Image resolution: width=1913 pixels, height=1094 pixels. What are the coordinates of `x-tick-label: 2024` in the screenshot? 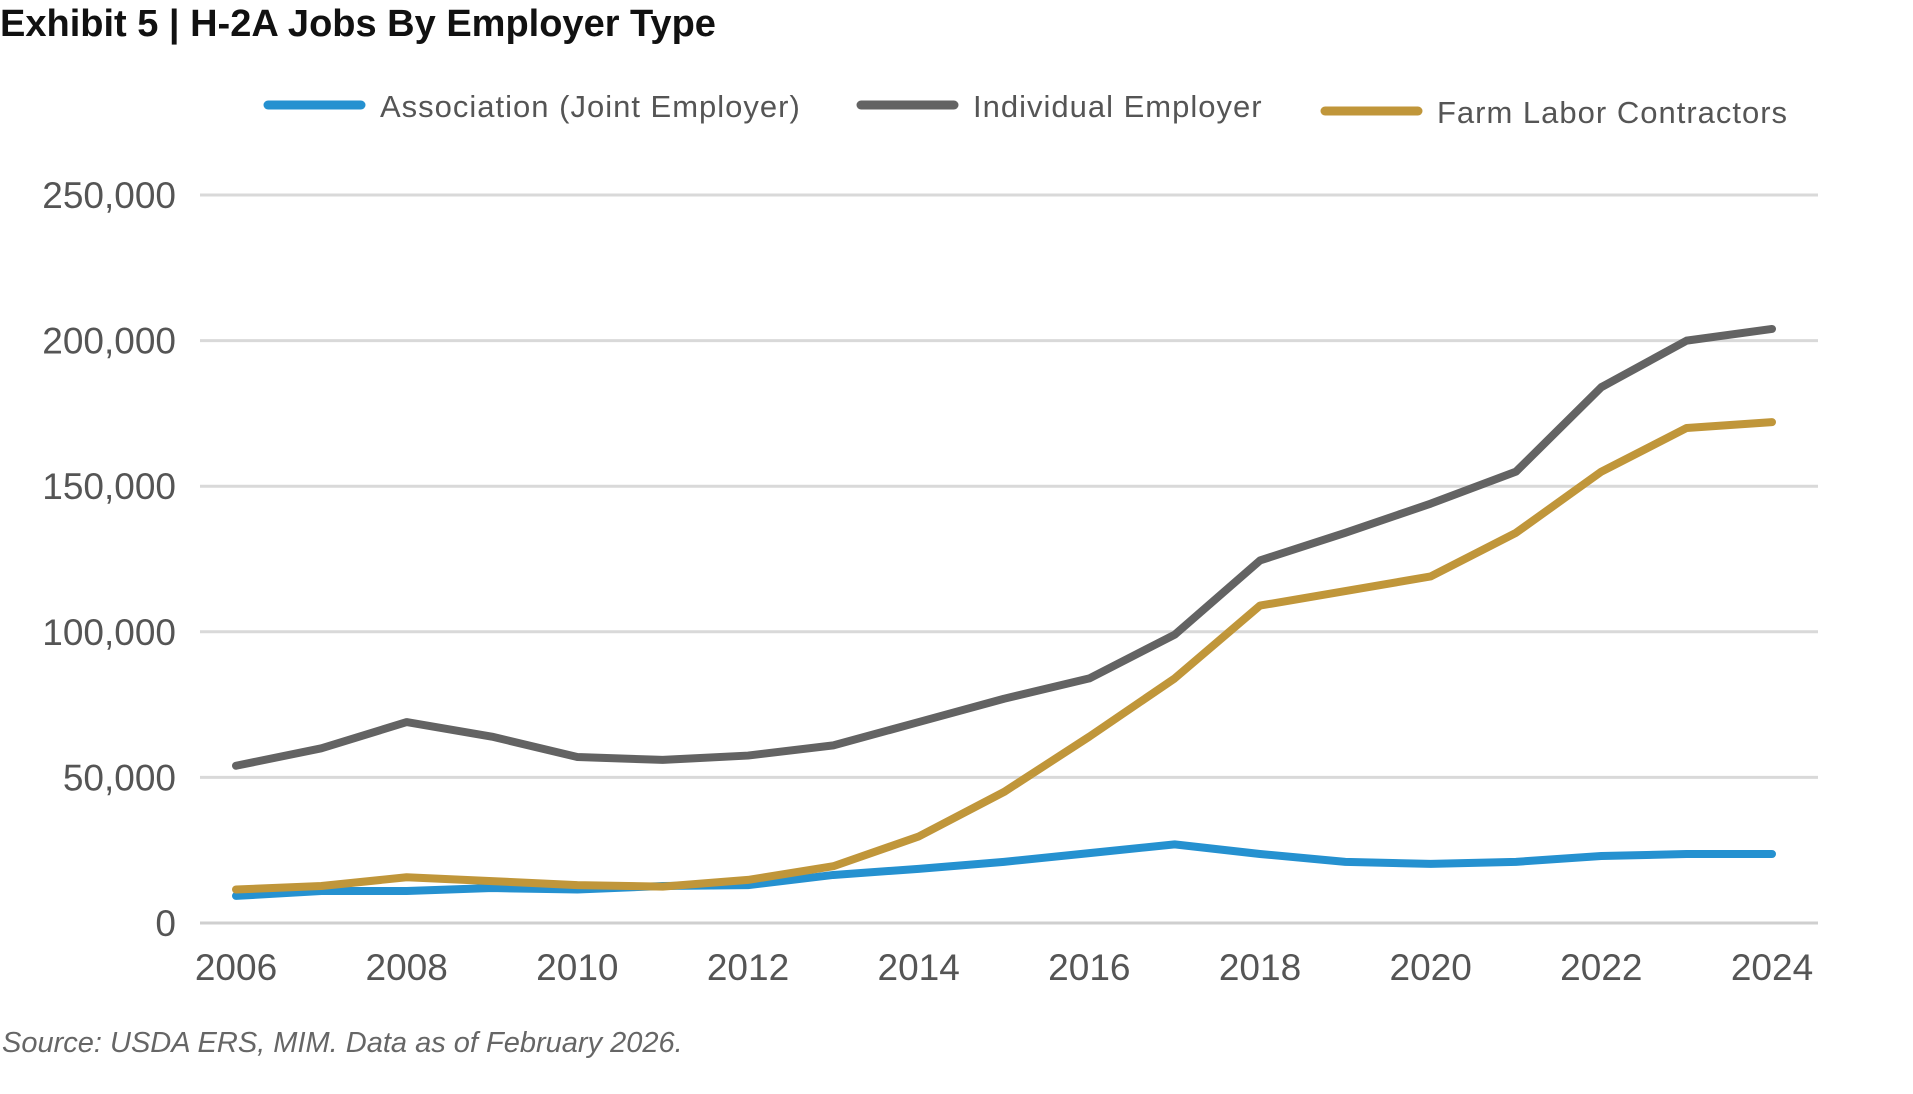 It's located at (1772, 967).